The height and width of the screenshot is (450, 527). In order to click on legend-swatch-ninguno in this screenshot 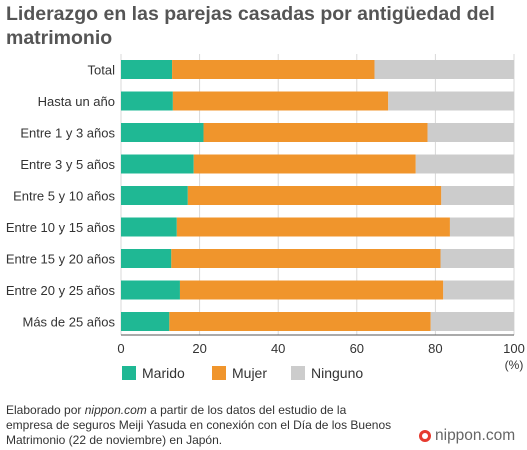, I will do `click(298, 373)`.